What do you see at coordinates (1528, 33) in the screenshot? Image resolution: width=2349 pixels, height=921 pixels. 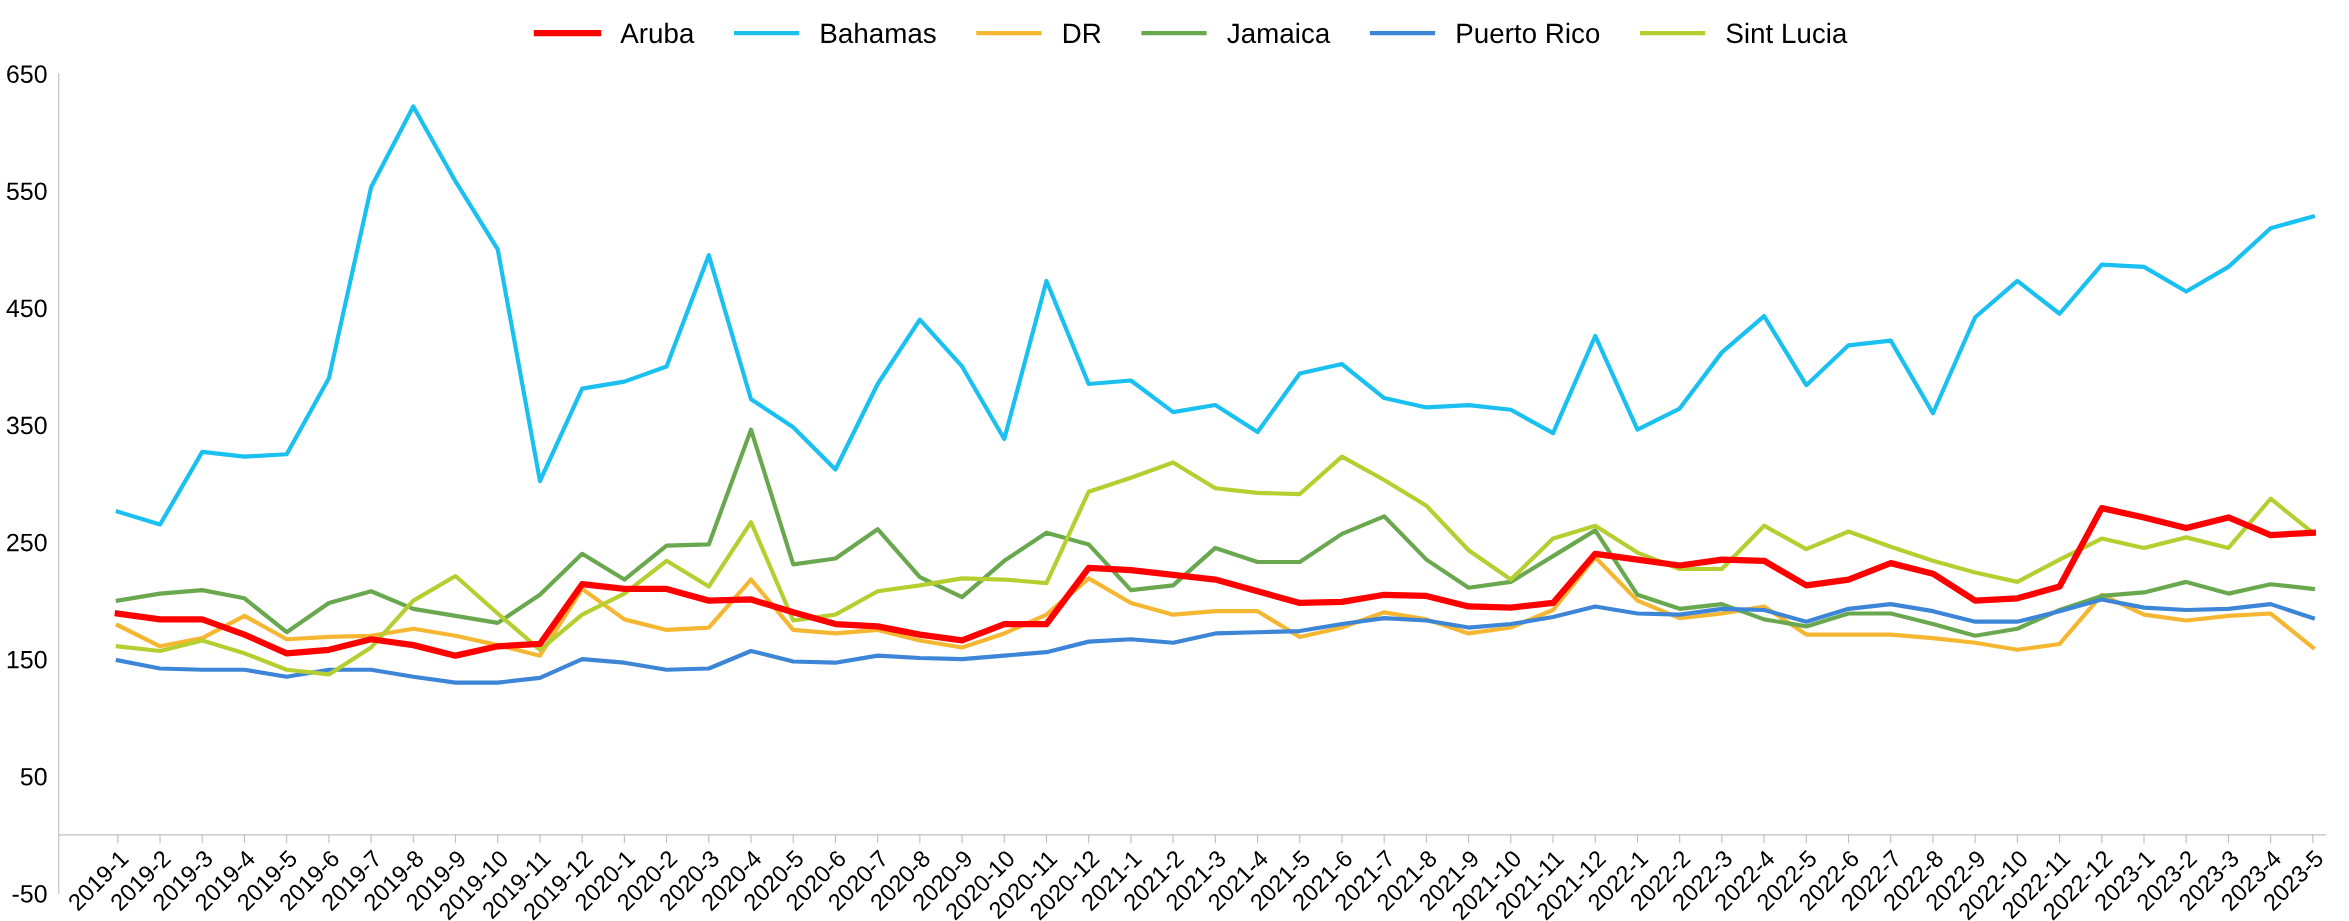 I see `legend-label: Puerto Rico` at bounding box center [1528, 33].